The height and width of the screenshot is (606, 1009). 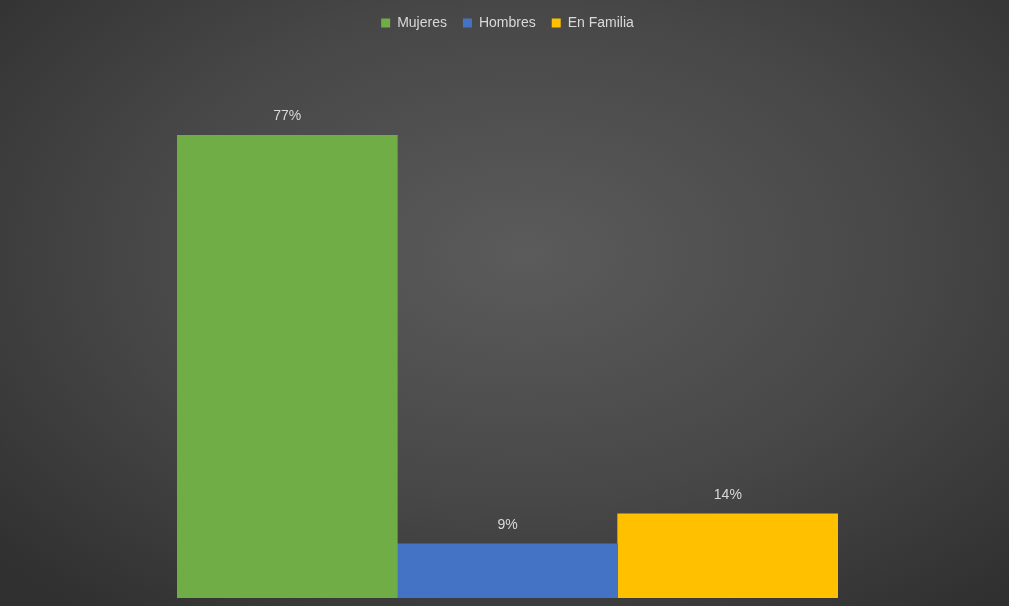 I want to click on legend-label: En Familia, so click(x=601, y=21).